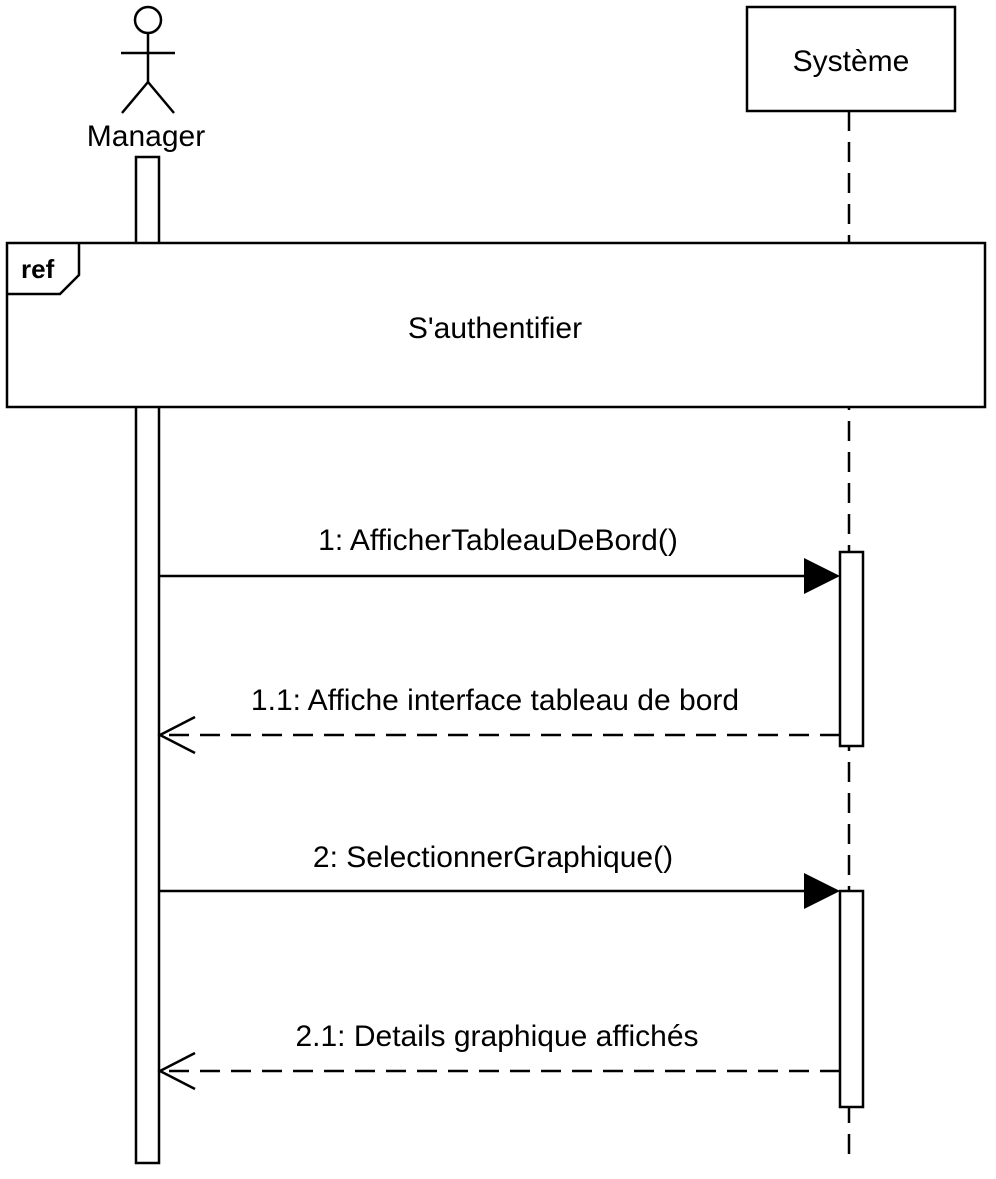 The height and width of the screenshot is (1179, 996). Describe the element at coordinates (496, 1036) in the screenshot. I see `message-2-1-label: 2.1: Details graphique affichés` at that location.